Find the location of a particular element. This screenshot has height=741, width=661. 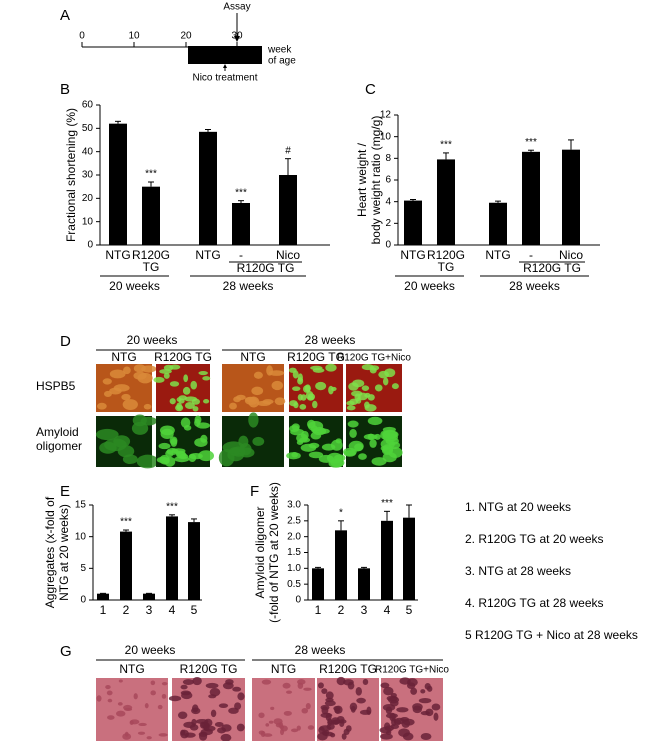

panel-label: C is located at coordinates (370, 89).